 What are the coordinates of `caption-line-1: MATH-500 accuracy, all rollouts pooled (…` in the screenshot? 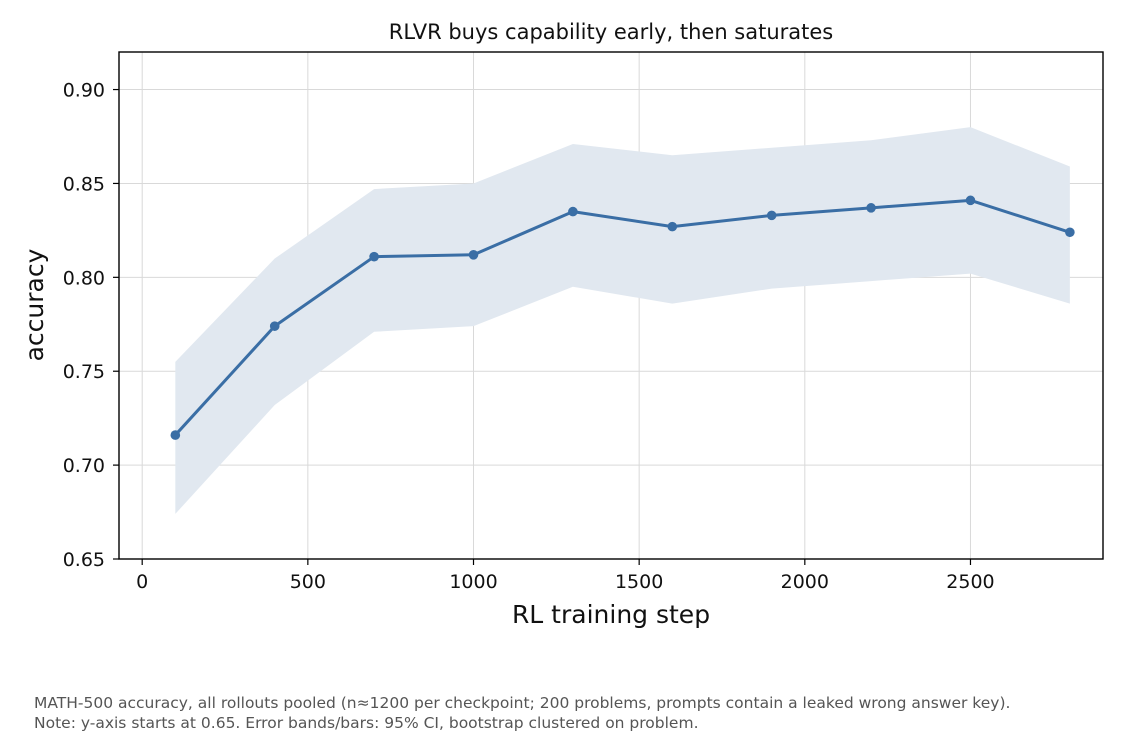 It's located at (522, 703).